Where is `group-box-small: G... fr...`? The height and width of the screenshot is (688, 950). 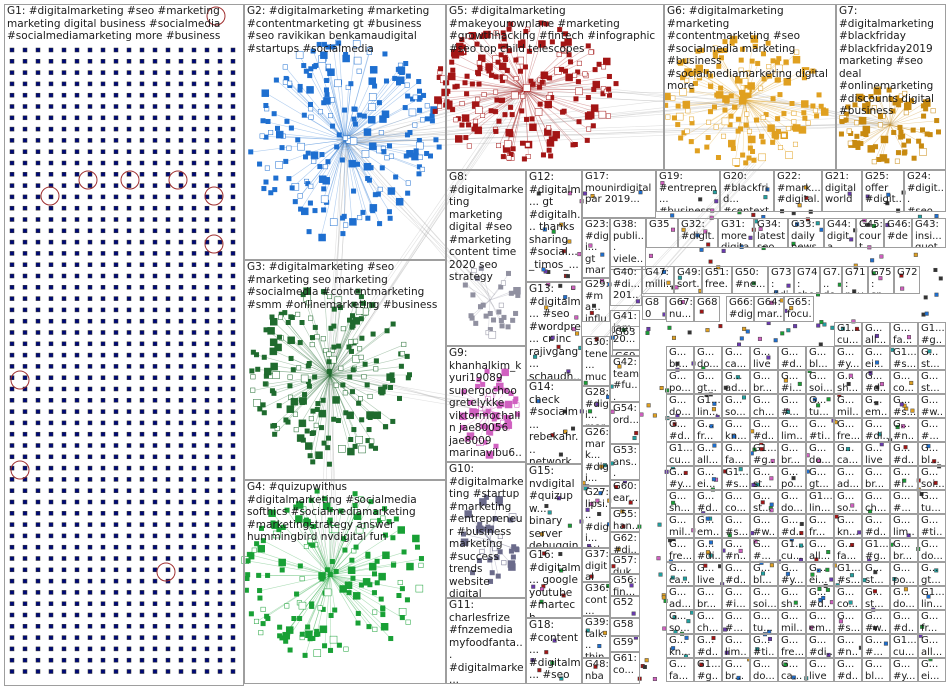 group-box-small: G... fr... is located at coordinates (708, 430).